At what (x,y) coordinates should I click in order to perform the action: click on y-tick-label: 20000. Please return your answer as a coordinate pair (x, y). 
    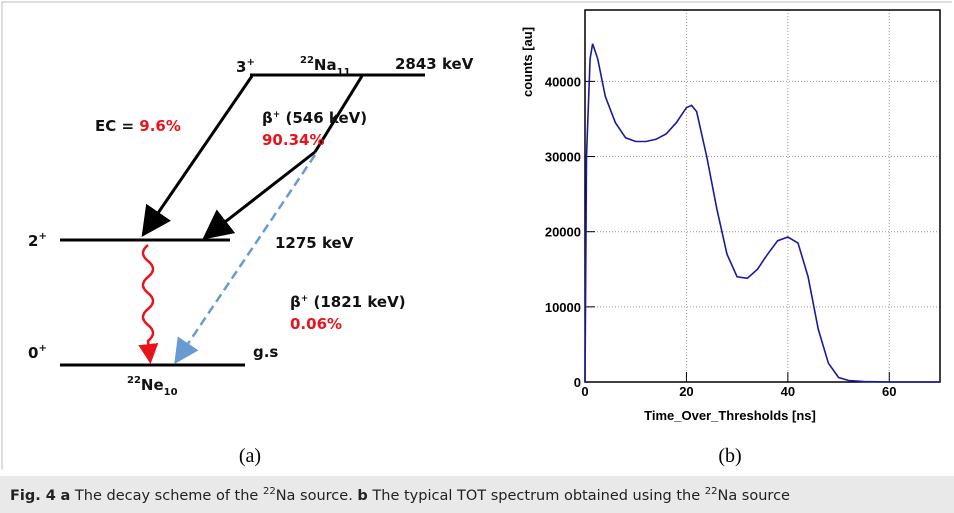
    Looking at the image, I should click on (563, 232).